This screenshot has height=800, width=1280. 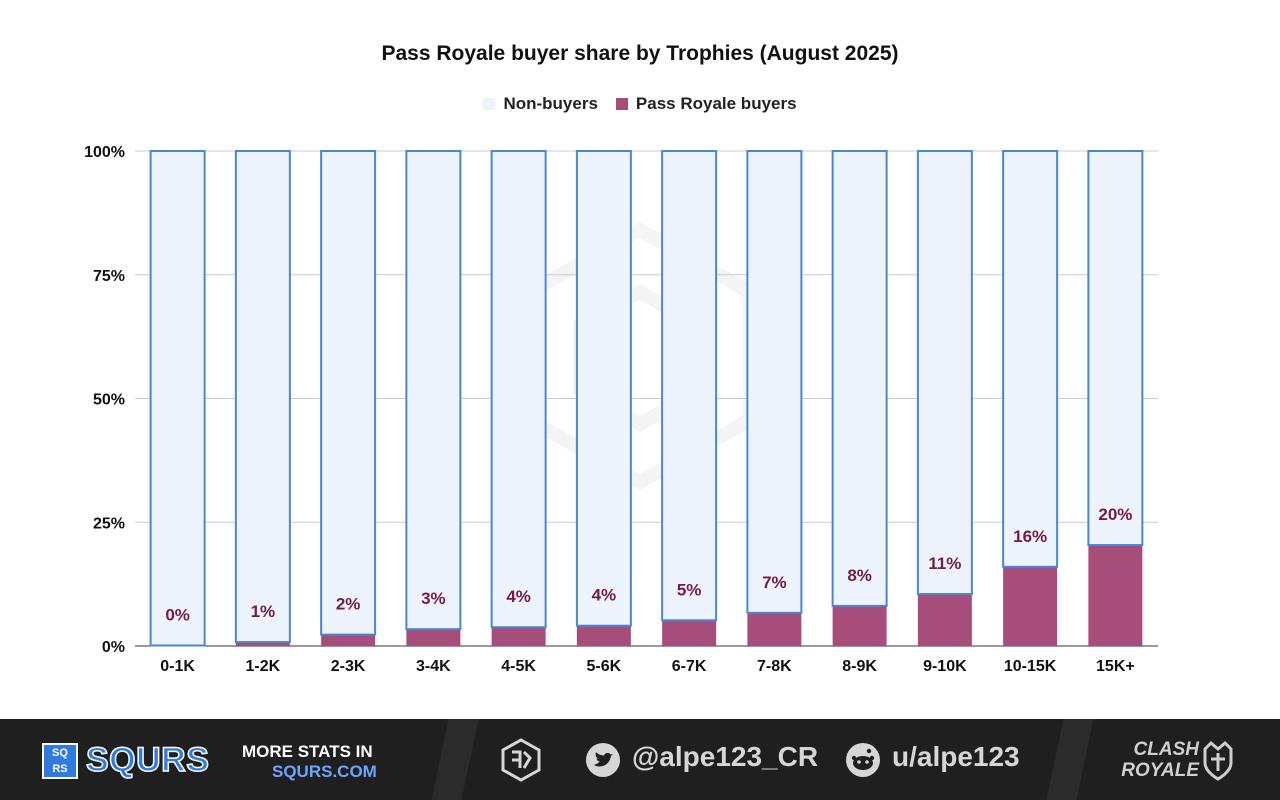 I want to click on legend-label-non-buyers: Non-buyers, so click(x=550, y=103).